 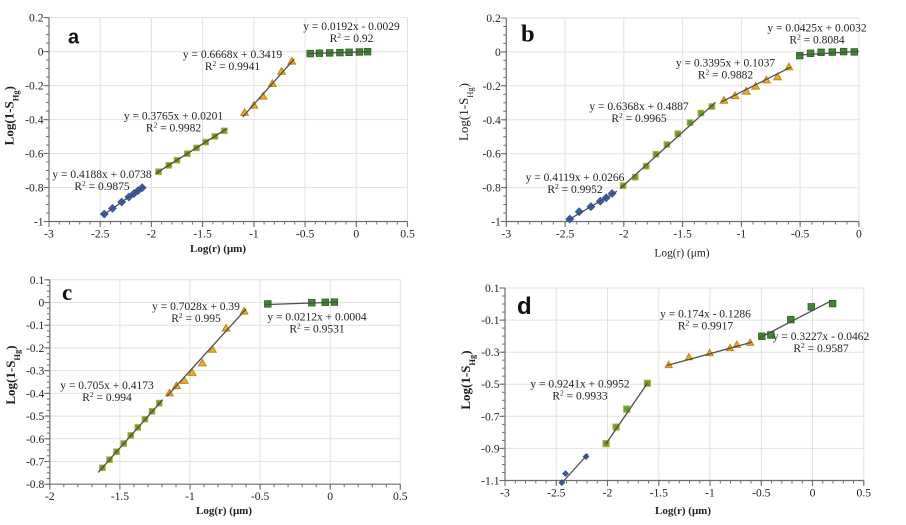 What do you see at coordinates (174, 127) in the screenshot?
I see `svg-text: R2 = 0.9982` at bounding box center [174, 127].